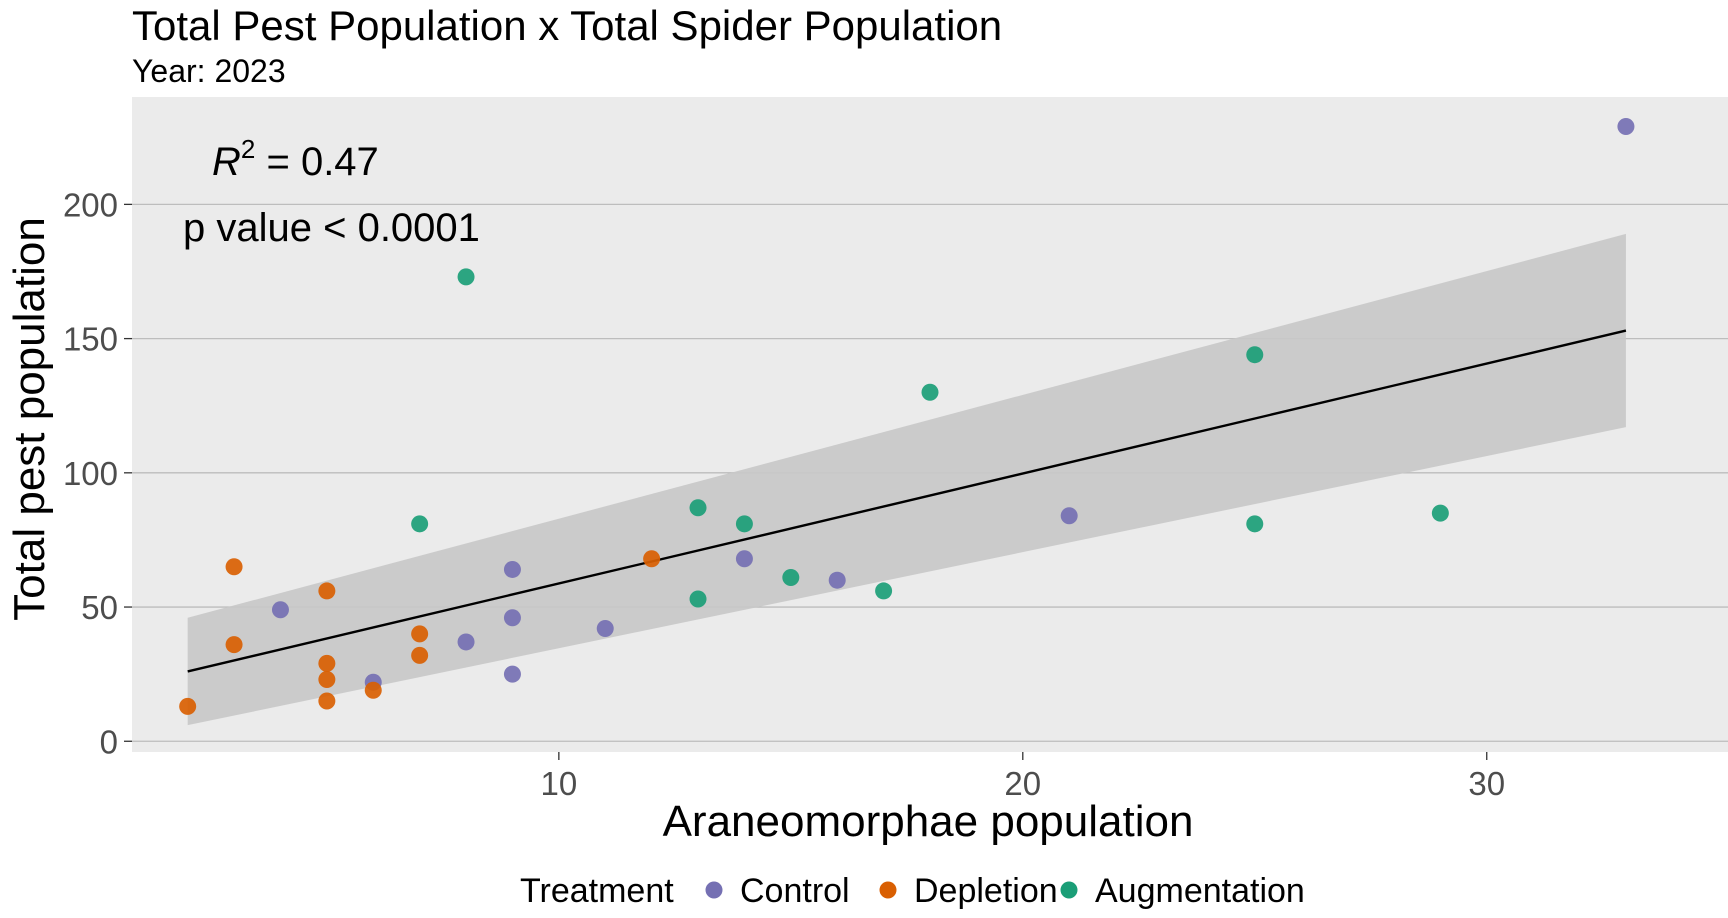 The image size is (1728, 918). Describe the element at coordinates (714, 890) in the screenshot. I see `legend-key-control` at that location.